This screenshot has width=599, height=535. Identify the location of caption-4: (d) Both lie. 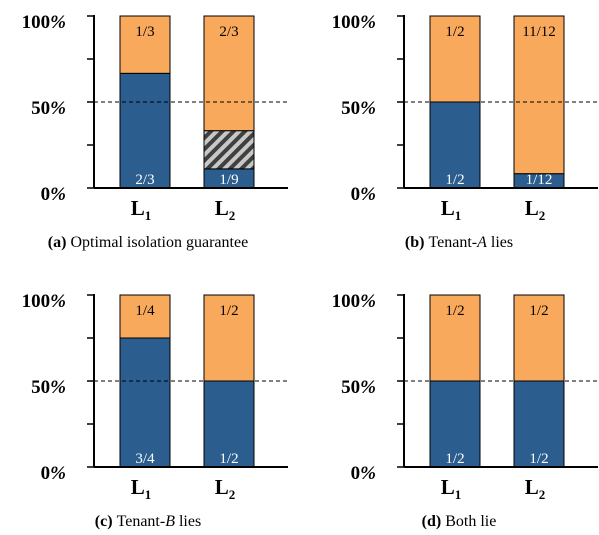
(459, 521).